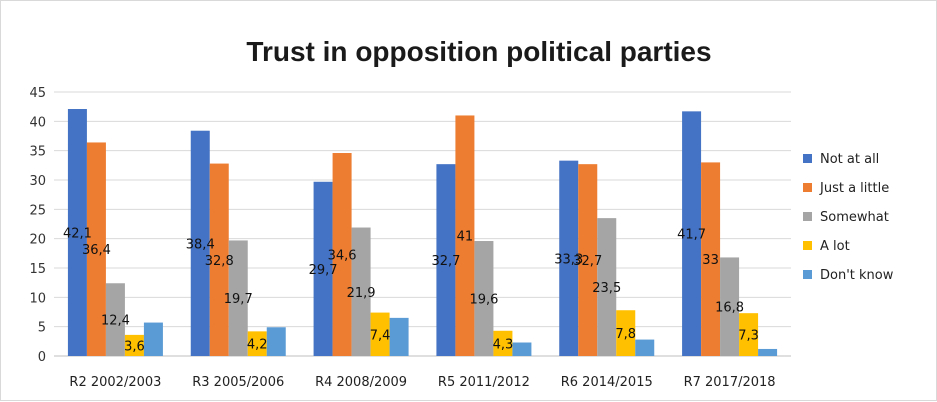 This screenshot has width=937, height=402. Describe the element at coordinates (37, 225) in the screenshot. I see `y-axis-ticks: 0 5 10 15 20 25 30 35 40 45` at that location.